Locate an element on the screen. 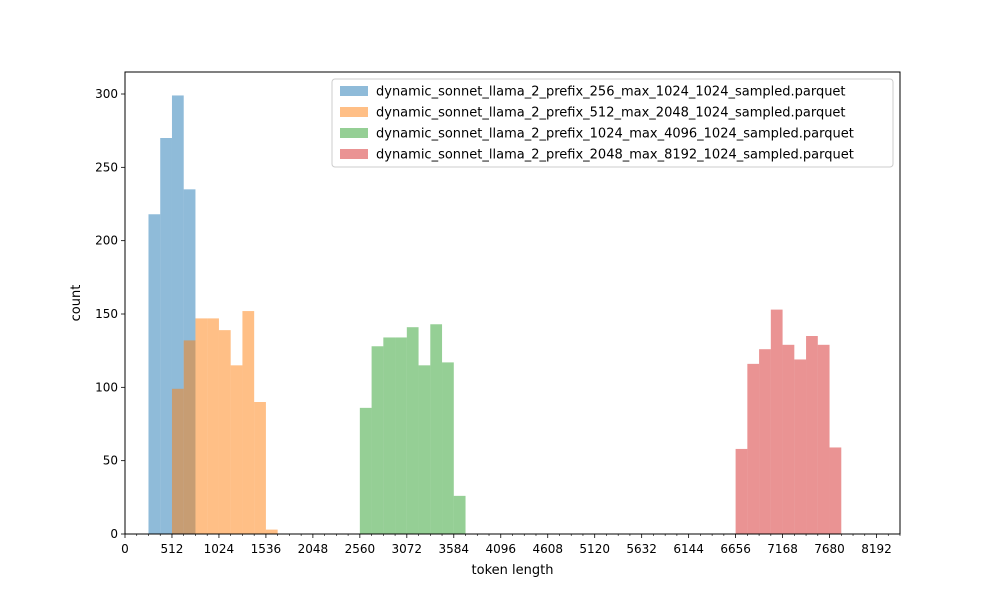 The height and width of the screenshot is (600, 1000). y-tick-label: 300 is located at coordinates (106, 94).